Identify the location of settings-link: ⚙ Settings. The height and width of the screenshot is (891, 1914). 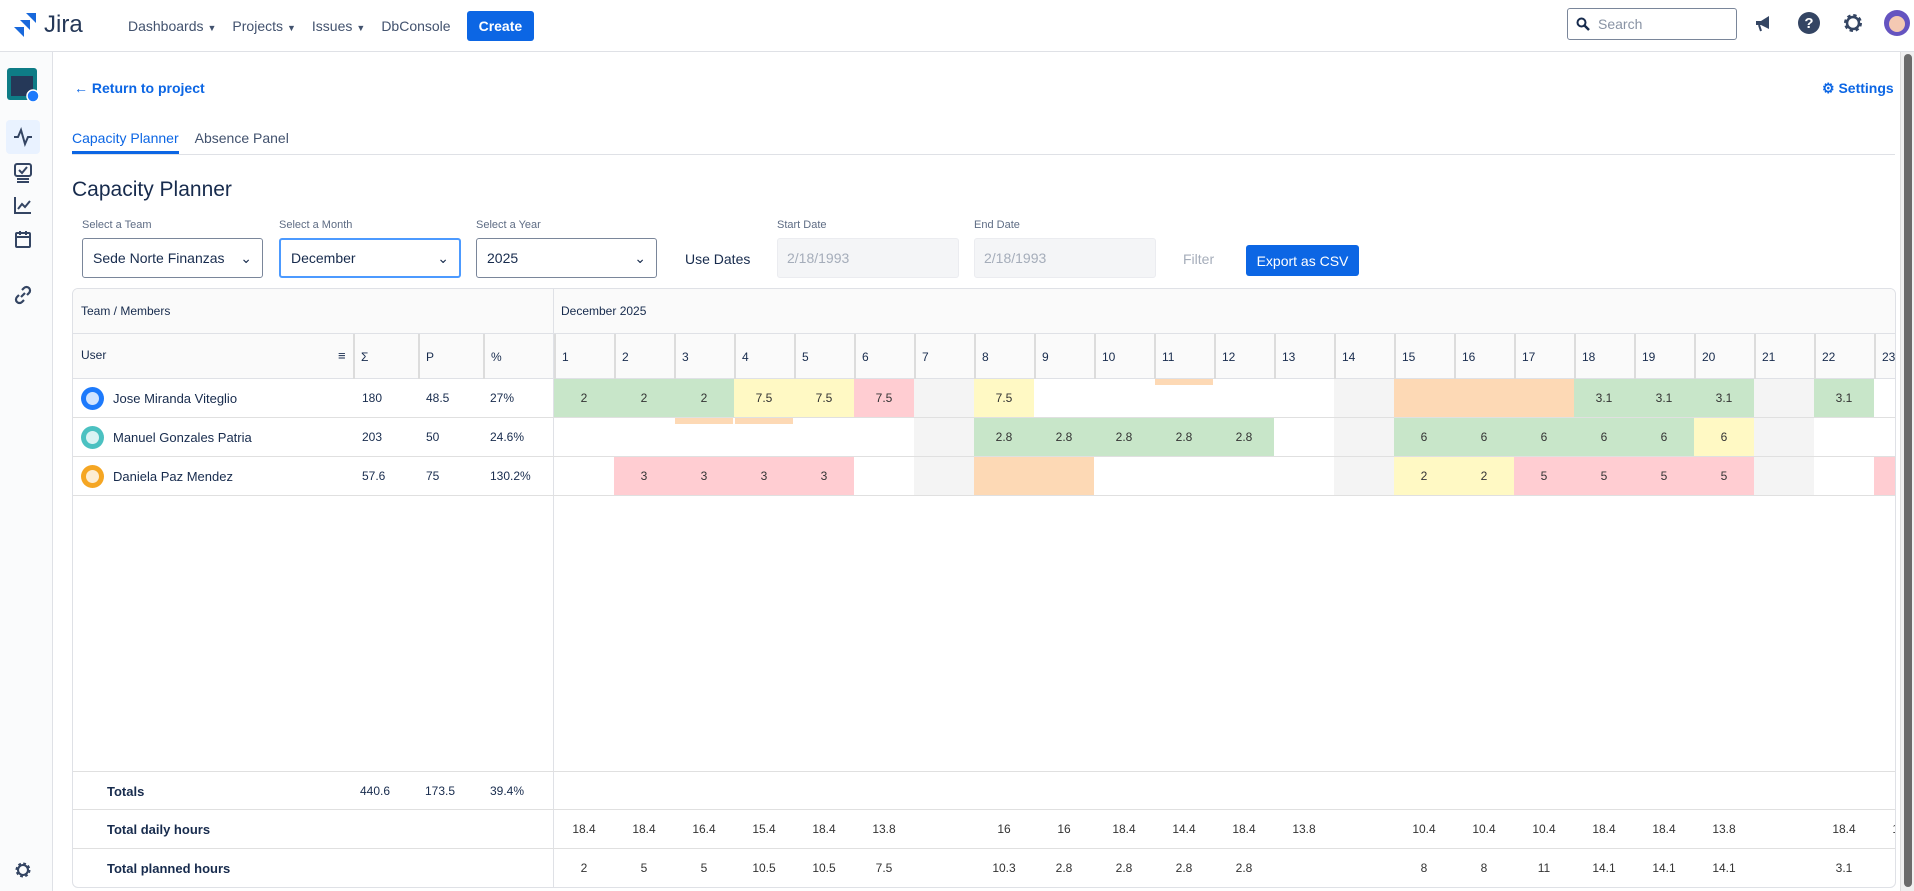
(1858, 88).